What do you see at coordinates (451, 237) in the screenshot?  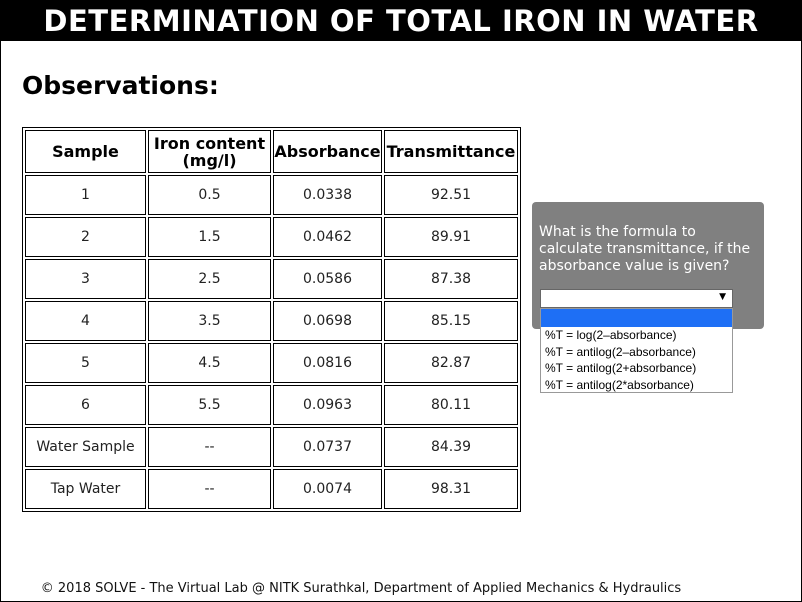 I see `cell-transmittance: 89.91` at bounding box center [451, 237].